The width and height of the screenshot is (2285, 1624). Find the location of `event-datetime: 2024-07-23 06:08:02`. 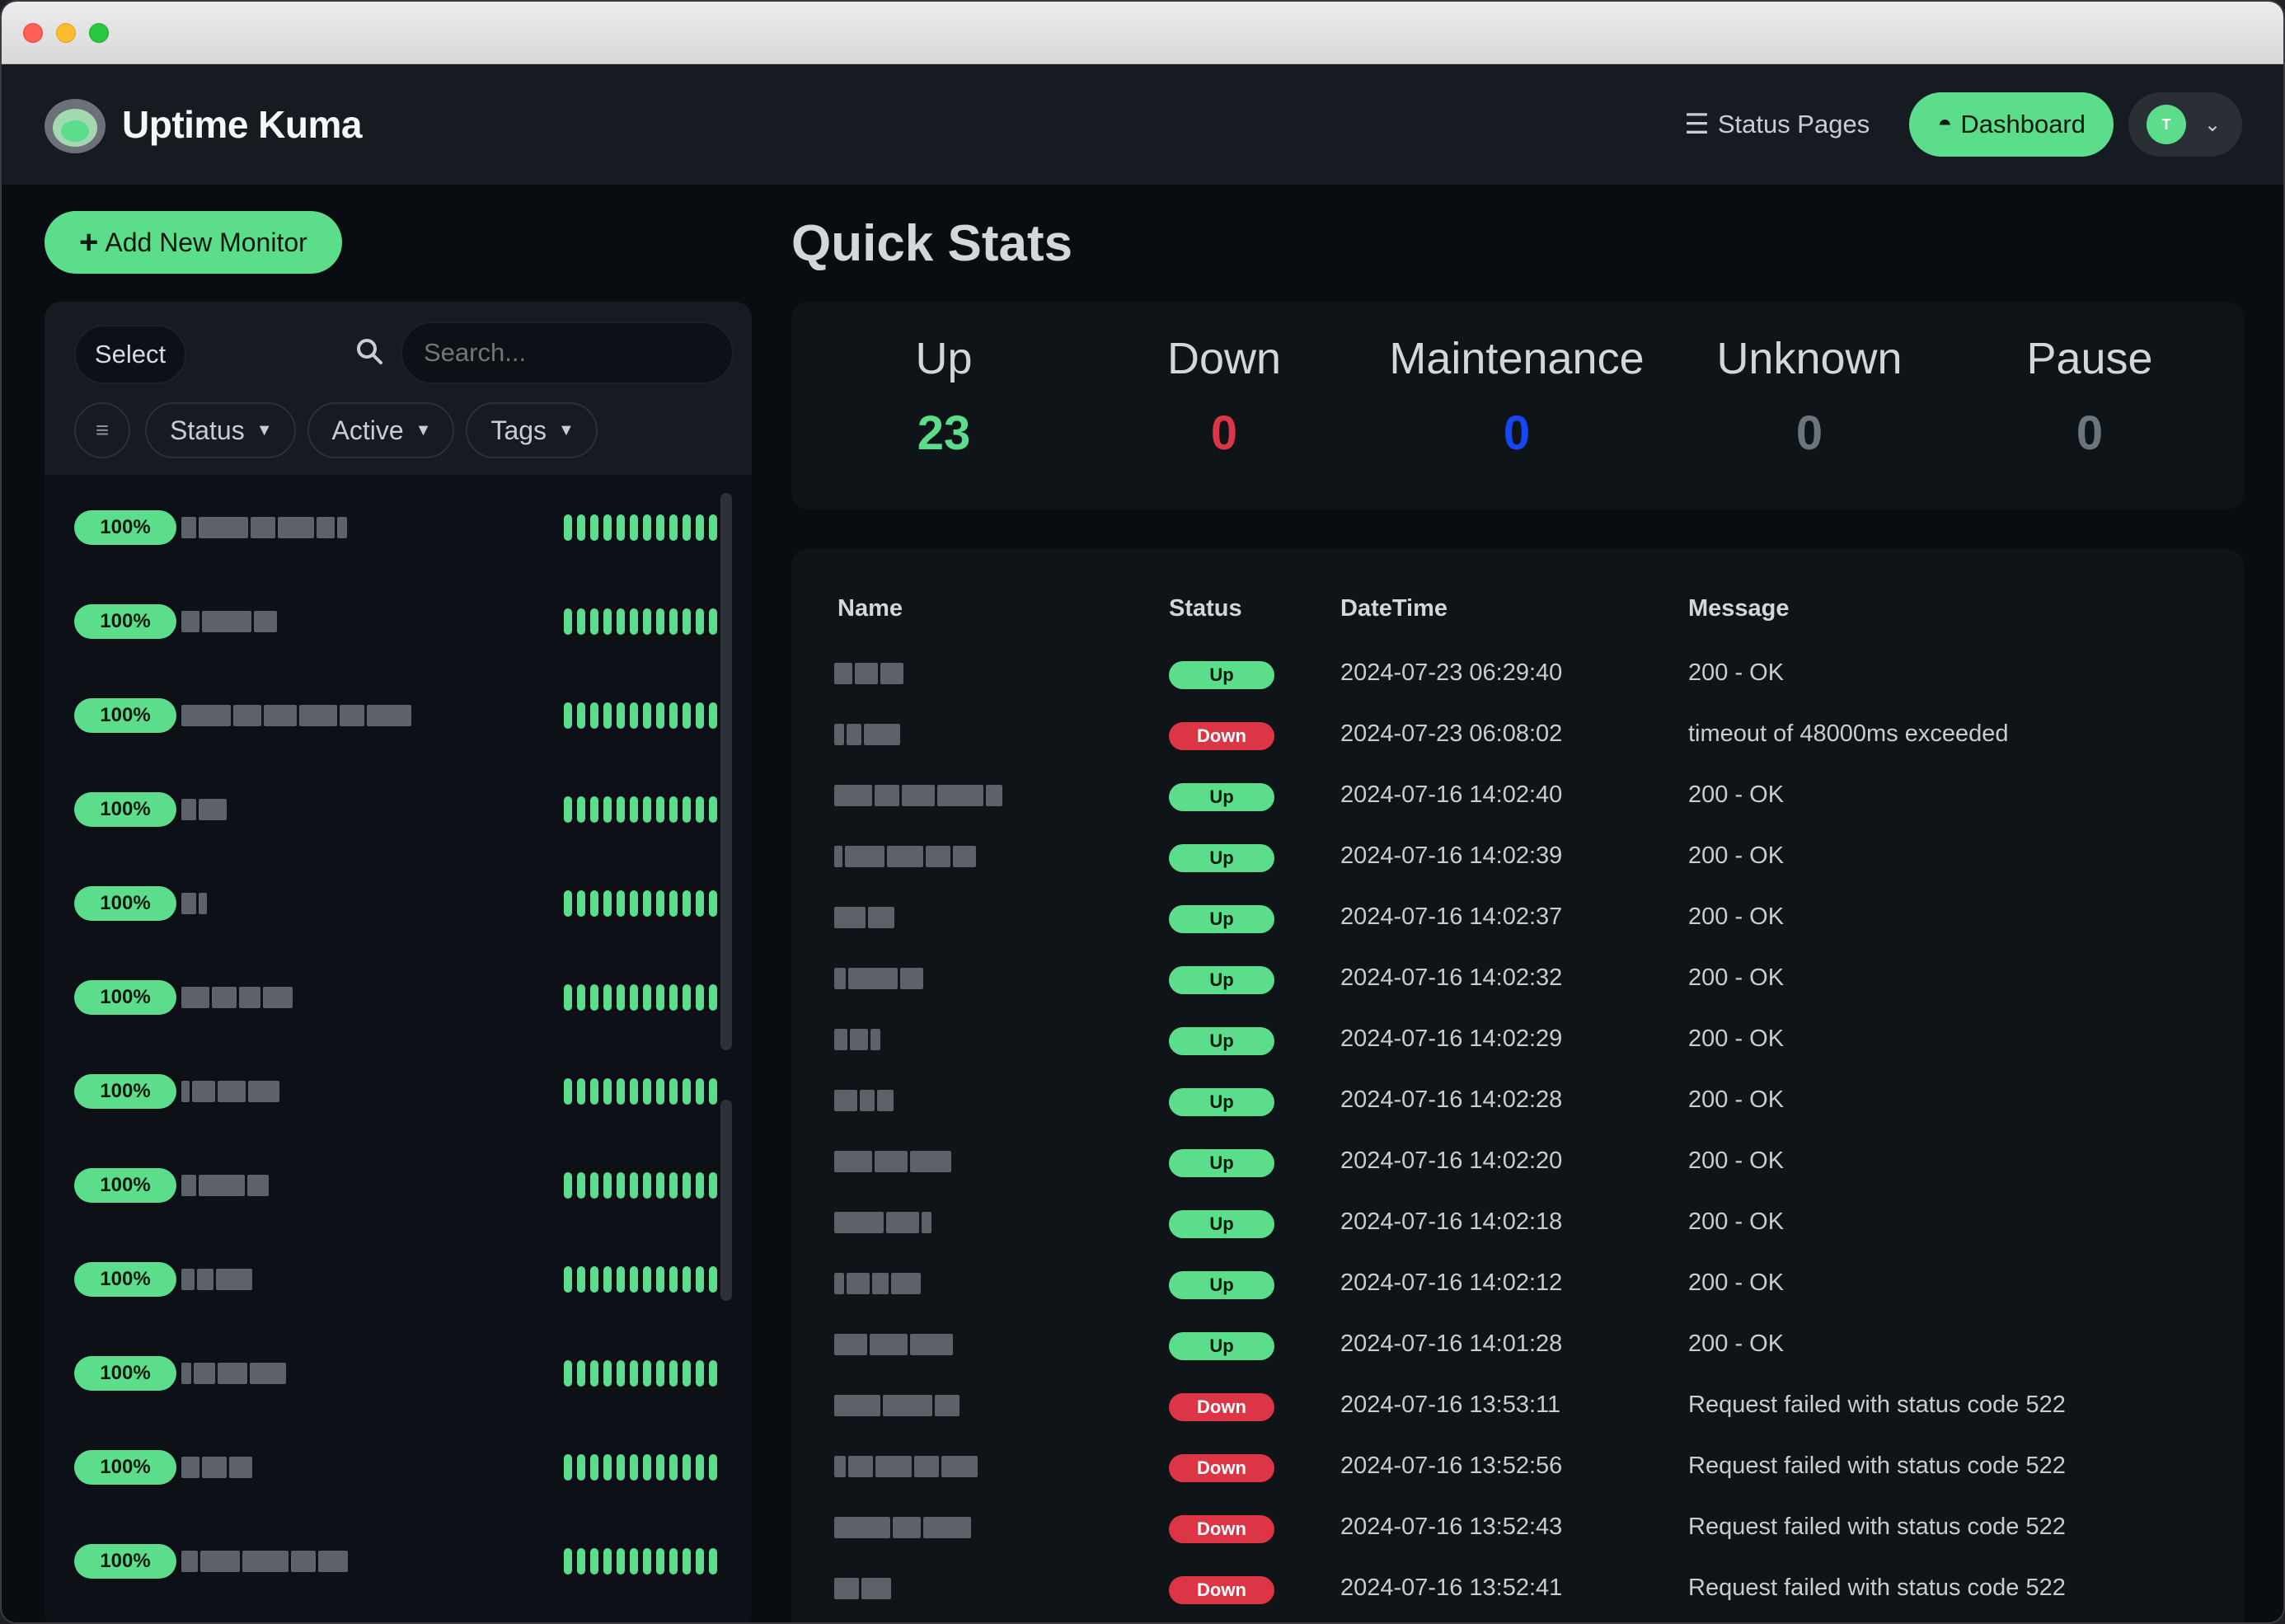

event-datetime: 2024-07-23 06:08:02 is located at coordinates (1451, 734).